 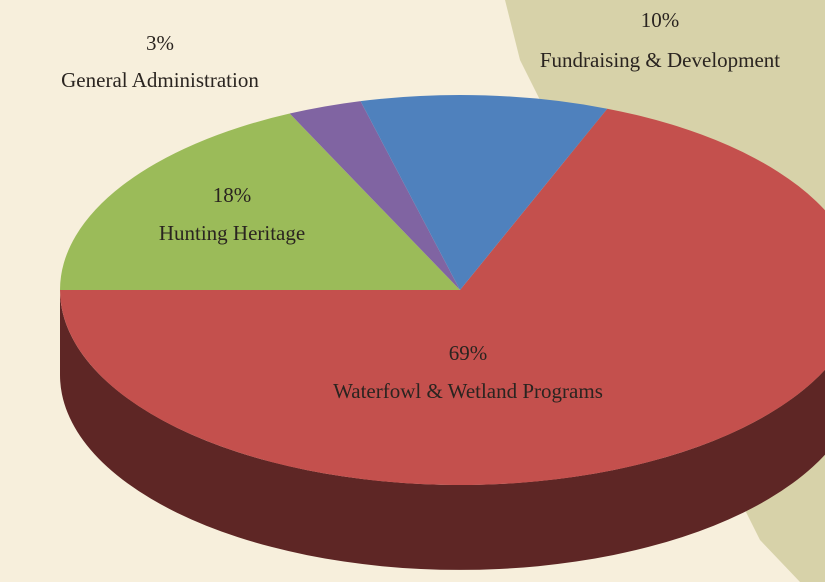 What do you see at coordinates (232, 195) in the screenshot?
I see `slice-value-label: 18%` at bounding box center [232, 195].